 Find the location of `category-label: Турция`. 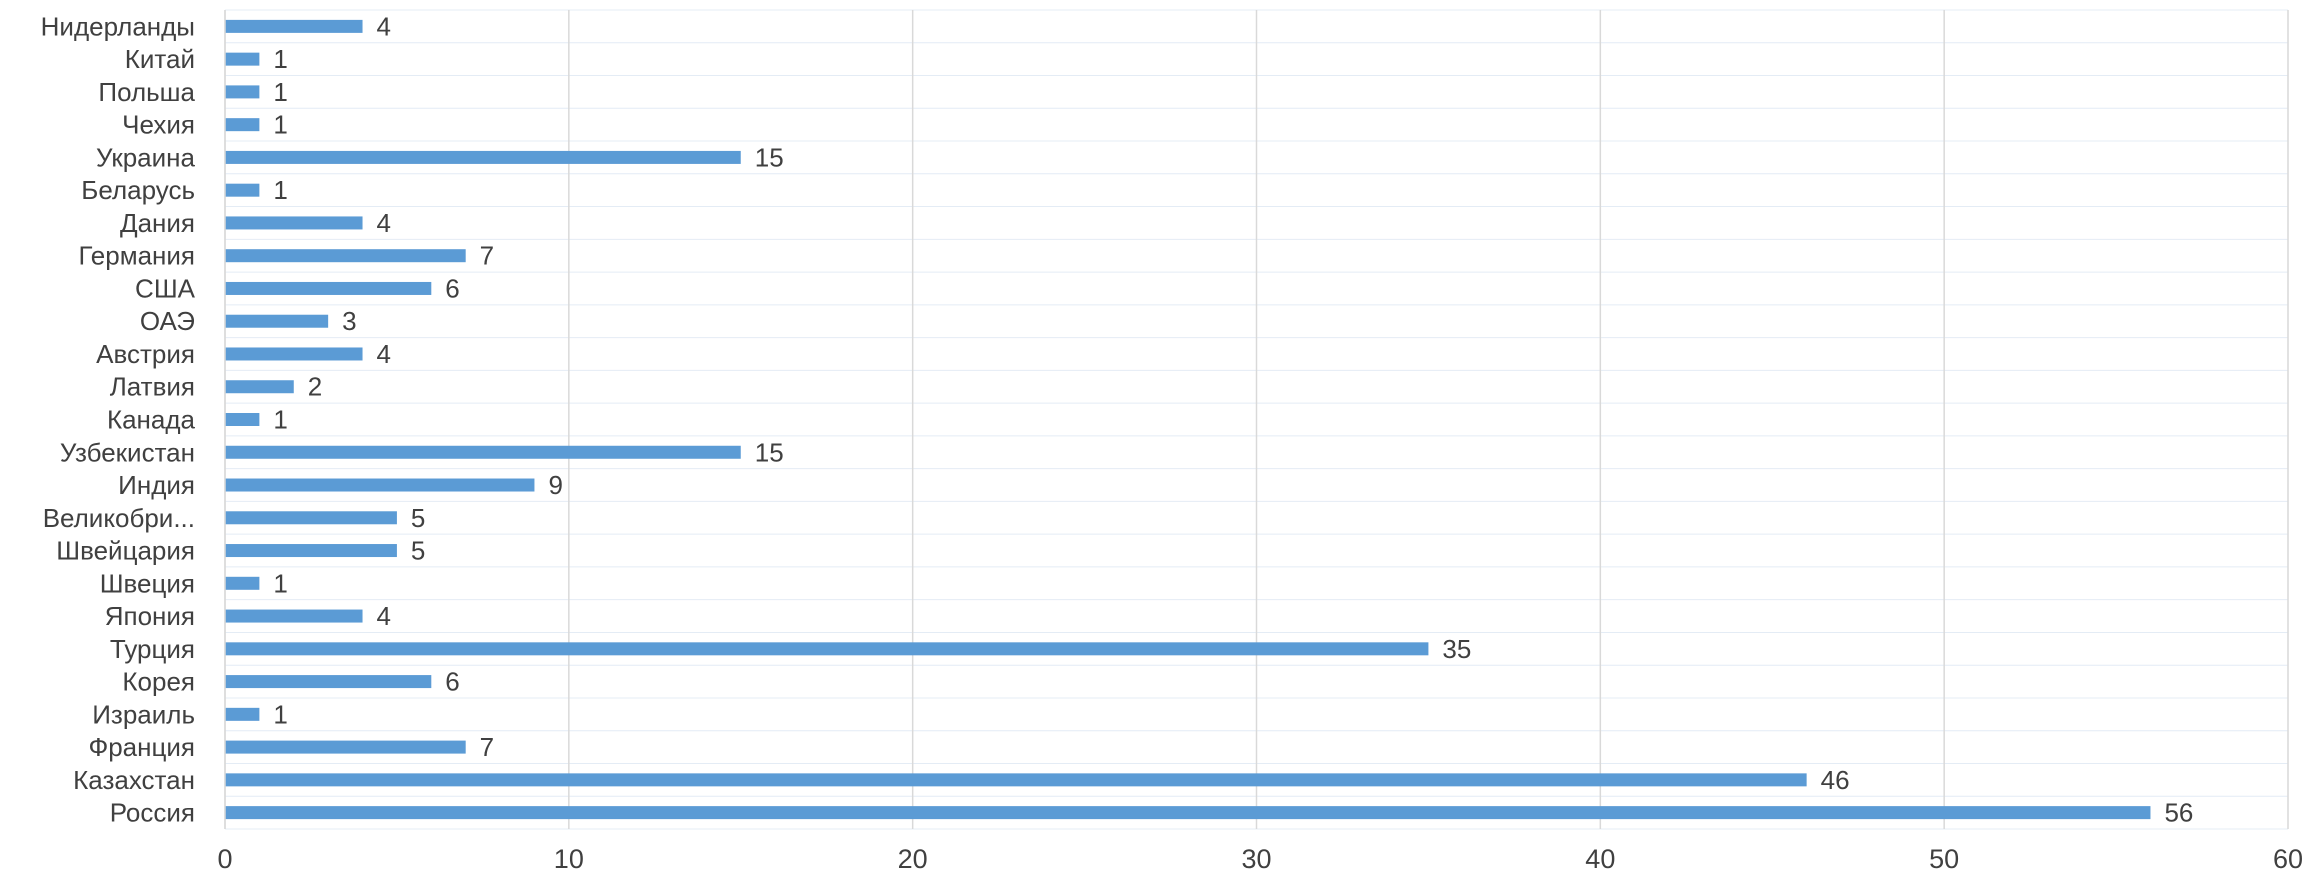

category-label: Турция is located at coordinates (152, 649).